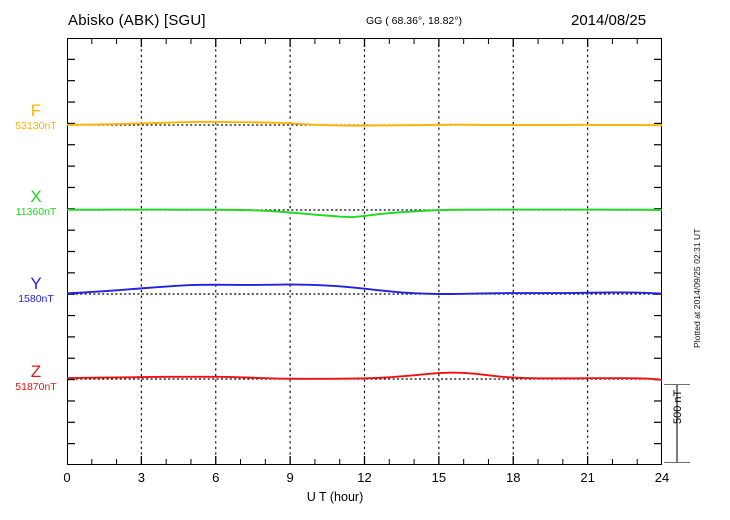  I want to click on x-axis-title: U T (hour), so click(365, 497).